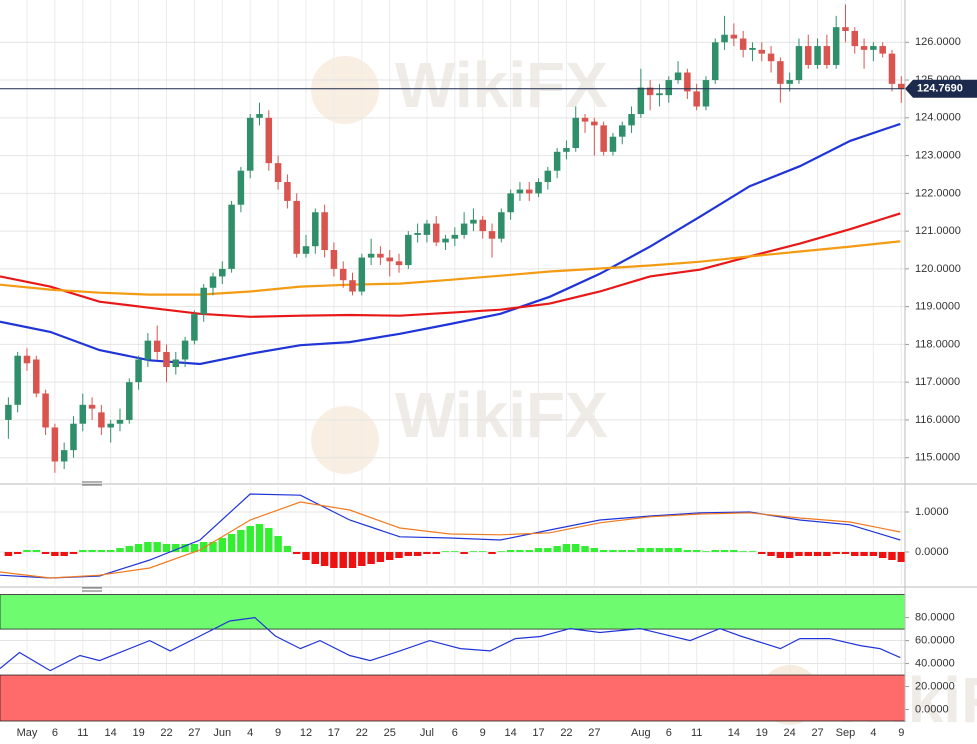 The height and width of the screenshot is (744, 977). Describe the element at coordinates (82, 733) in the screenshot. I see `x-tick-label: 11` at that location.